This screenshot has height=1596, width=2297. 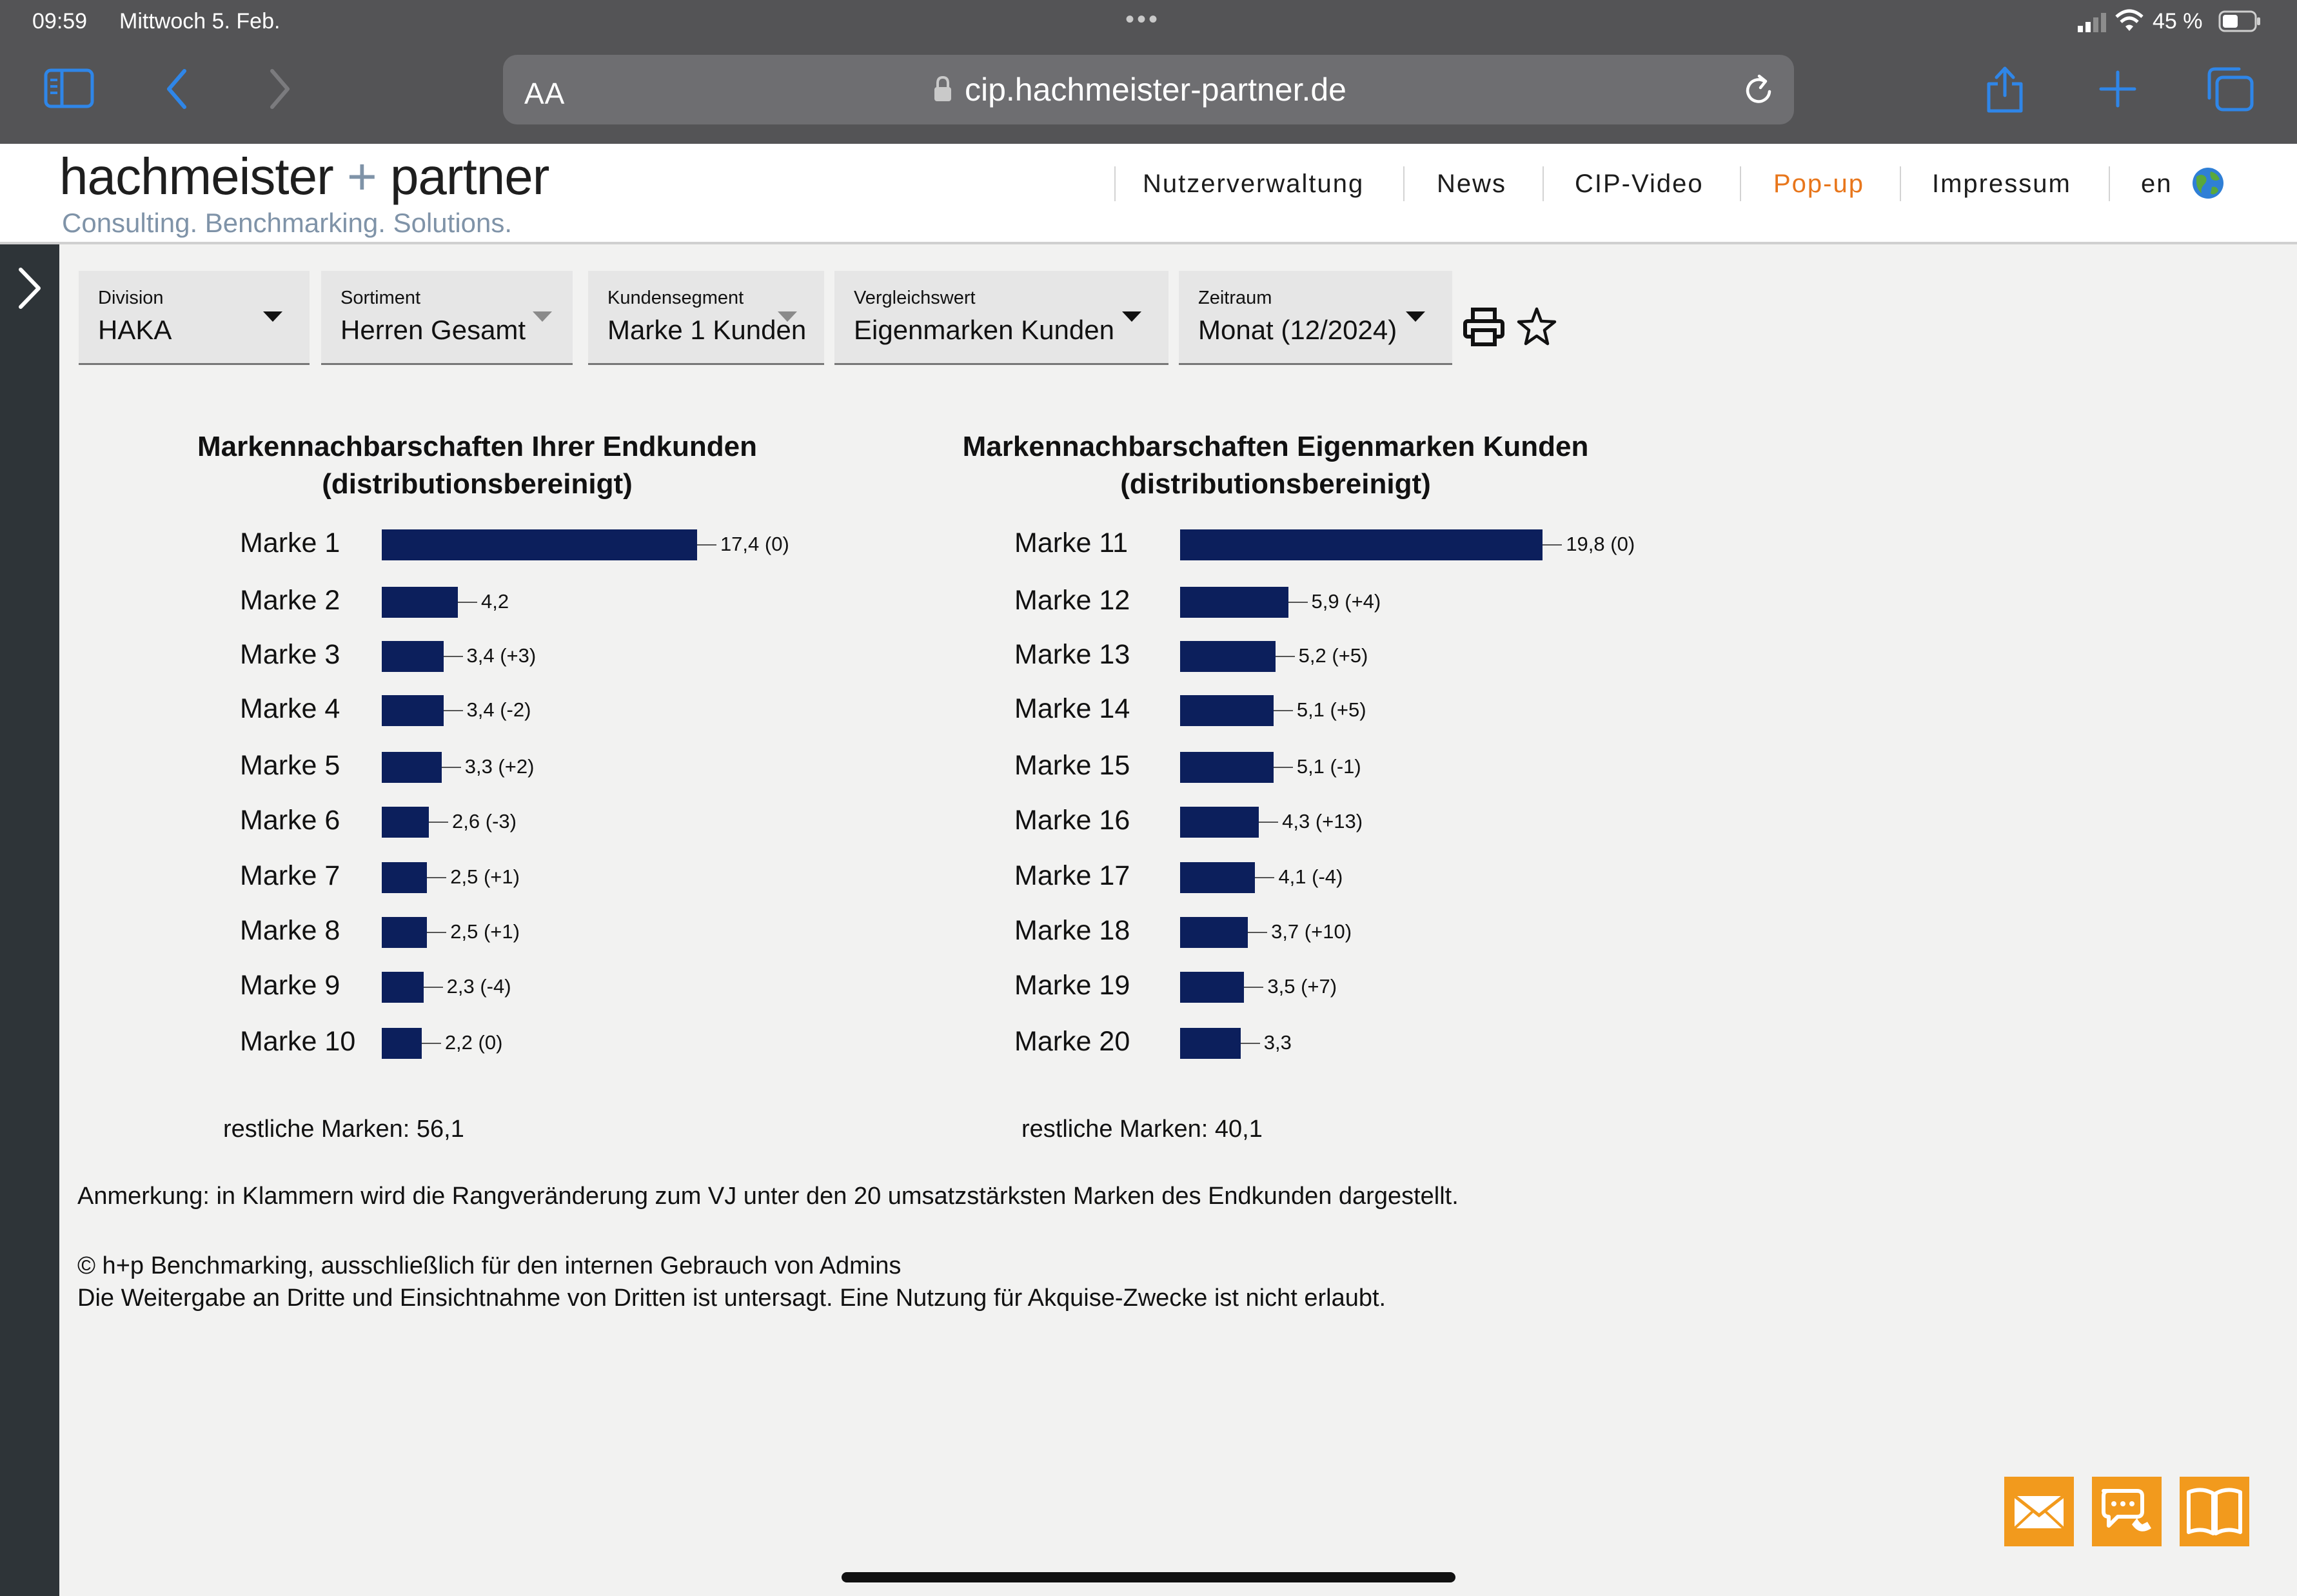 I want to click on chart-right-title: Markennachbarschaften Eigenmarken Kunden, so click(x=1275, y=447).